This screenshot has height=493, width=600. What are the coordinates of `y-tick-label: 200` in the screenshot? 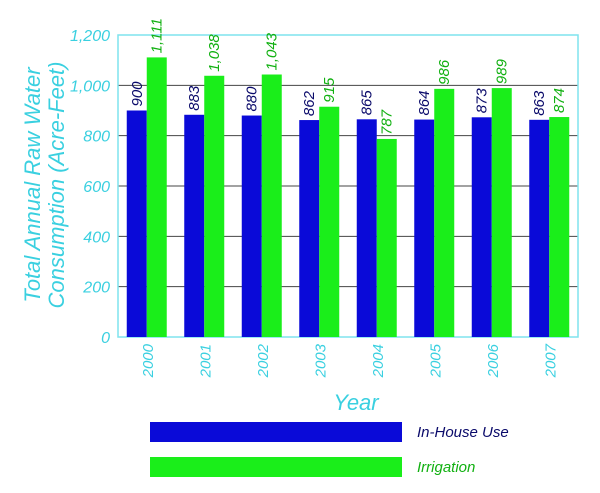 It's located at (96, 288).